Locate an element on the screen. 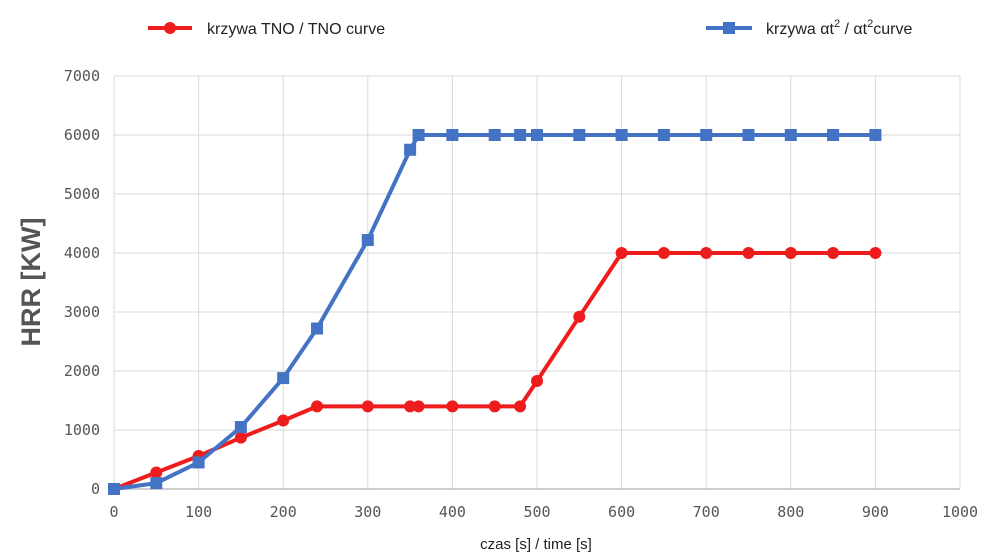  x-tick-label-1000: 1000 is located at coordinates (960, 512).